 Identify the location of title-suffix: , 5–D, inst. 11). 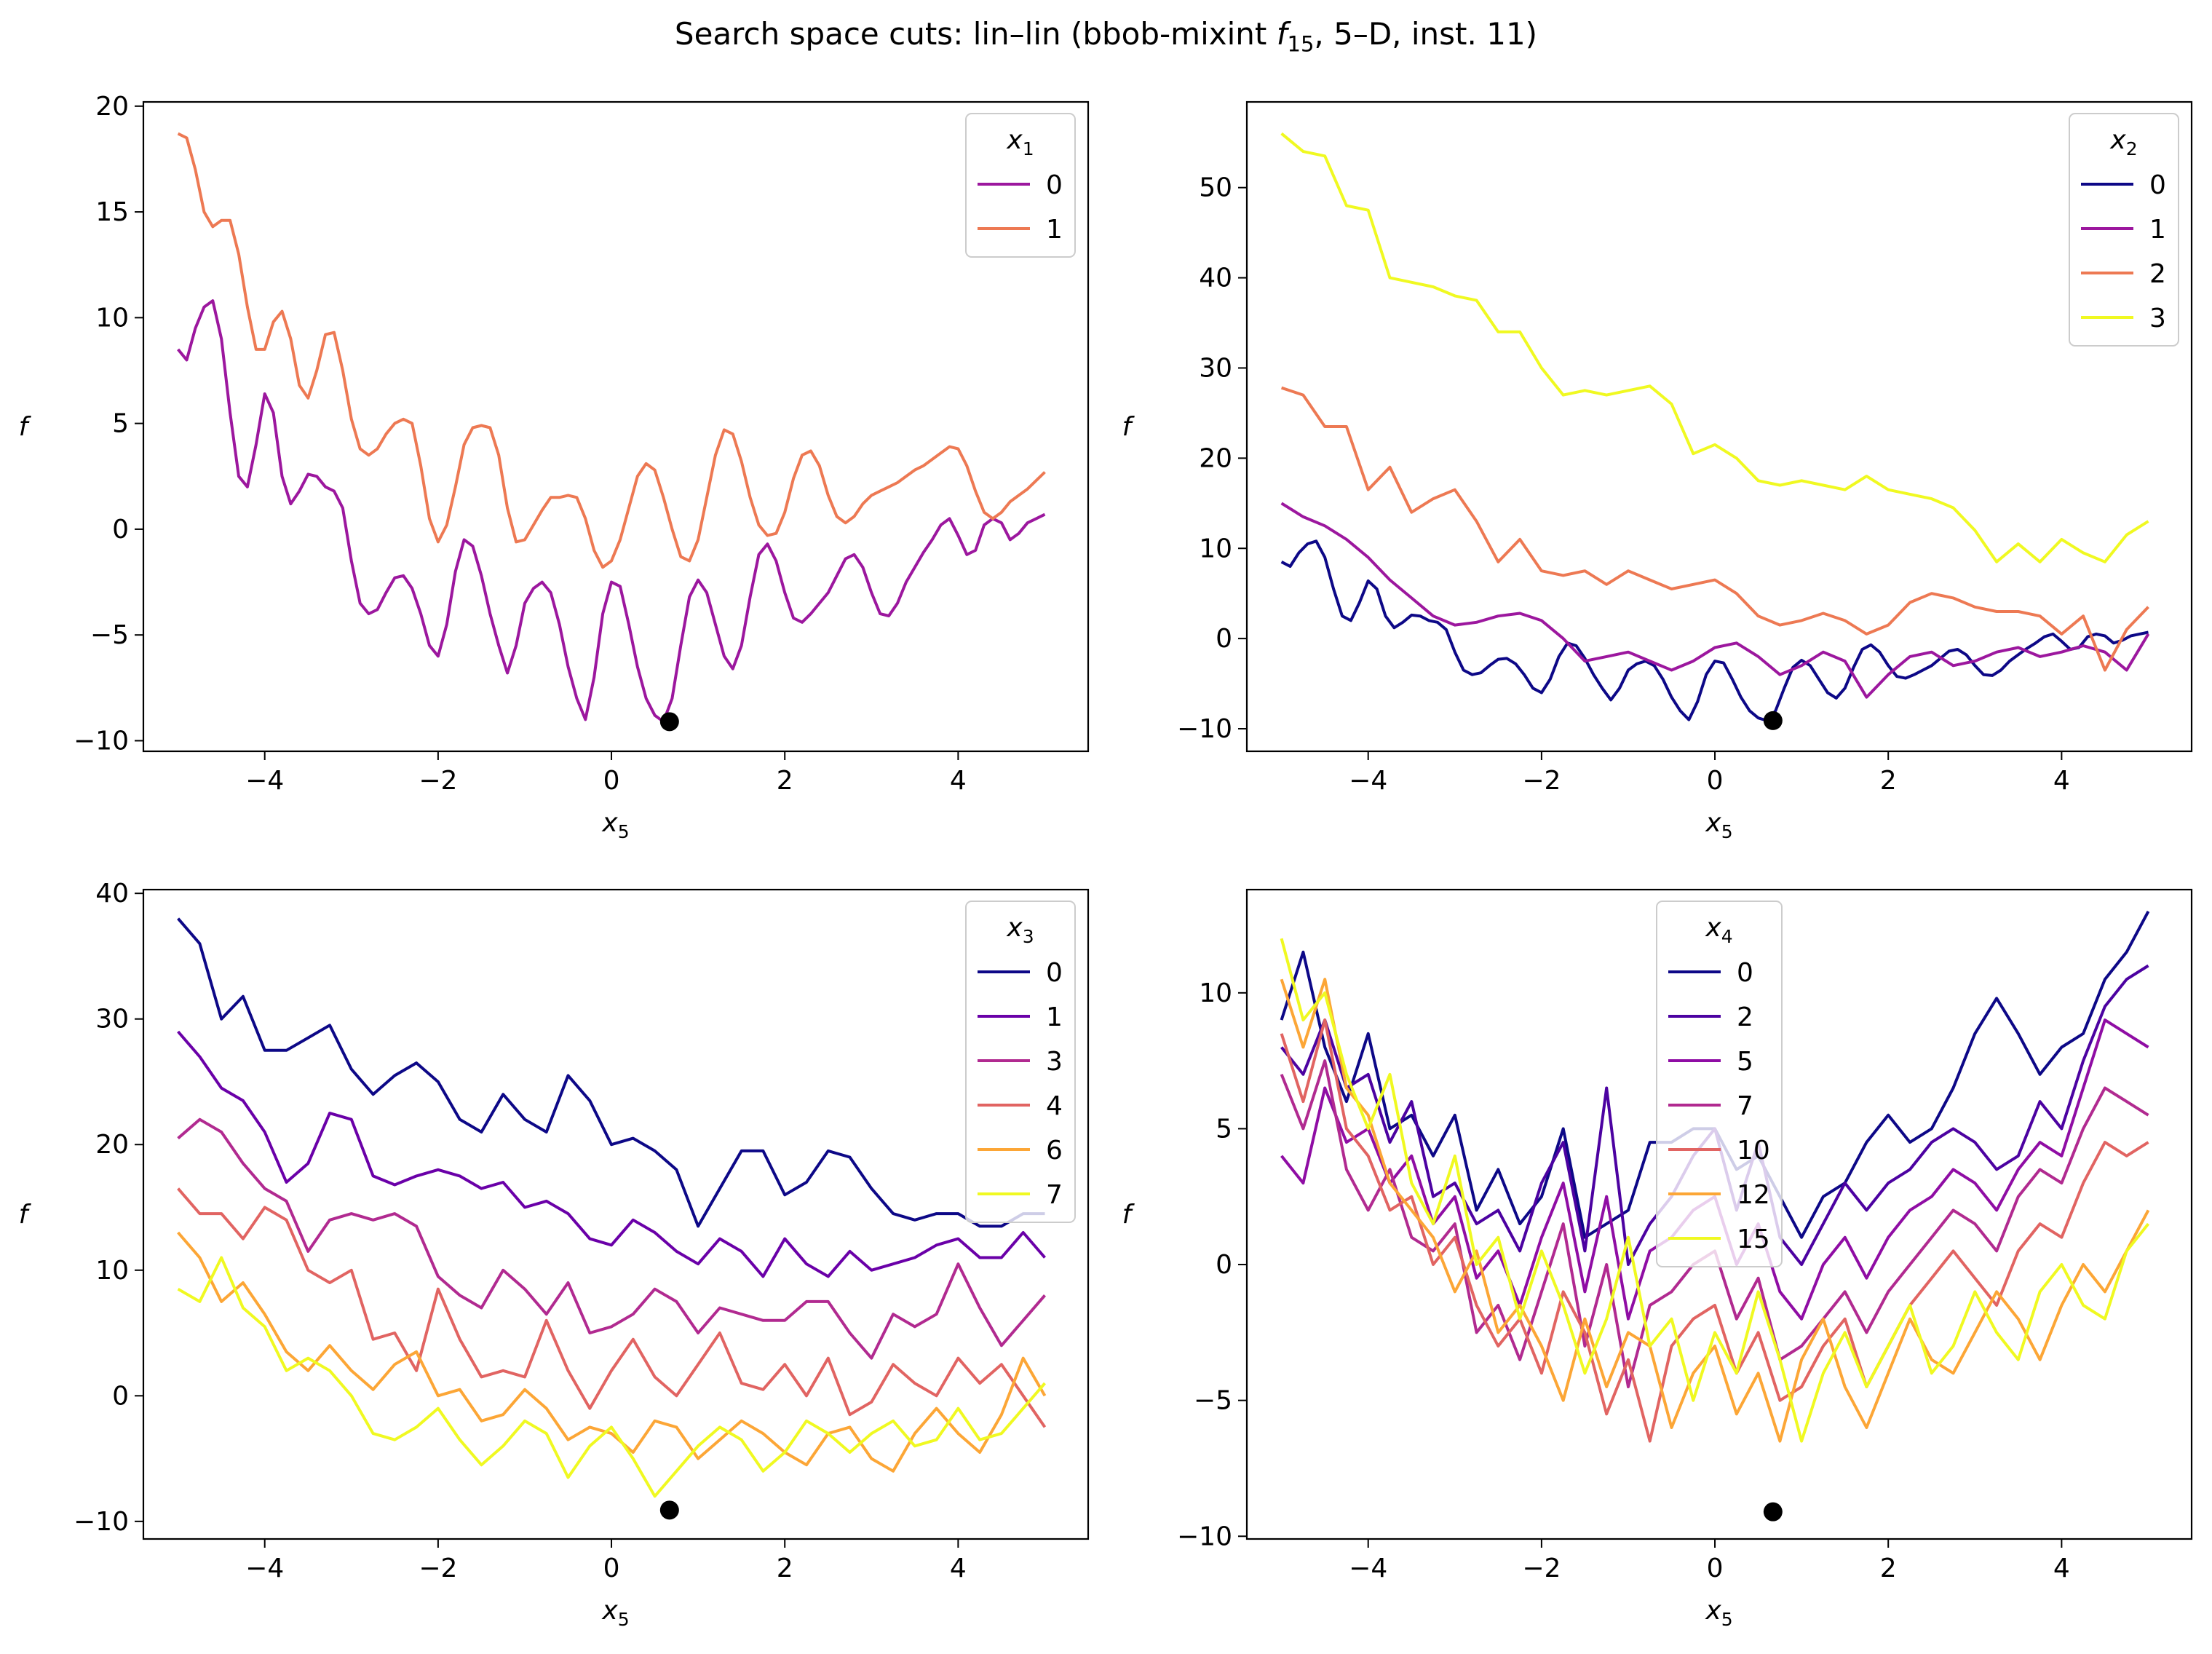
(1426, 34).